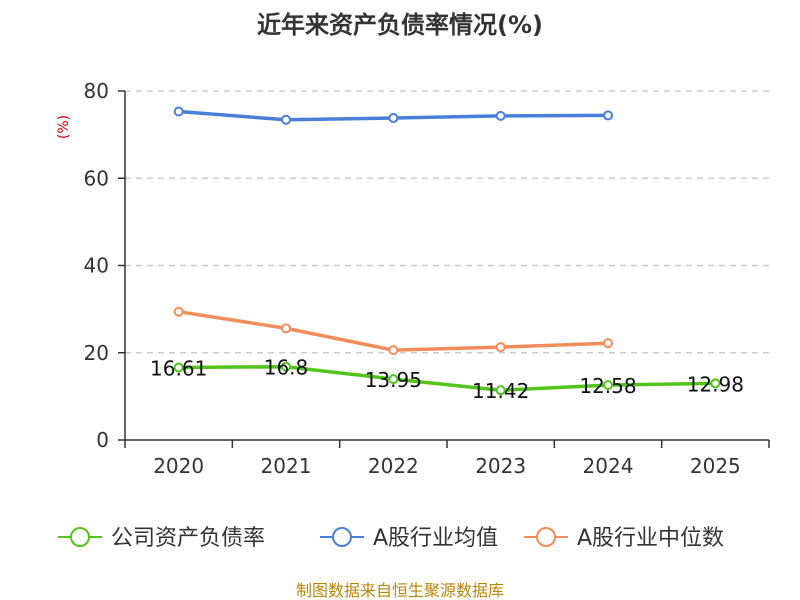 The height and width of the screenshot is (600, 800). What do you see at coordinates (188, 538) in the screenshot?
I see `legend-label: 公司资产负债率` at bounding box center [188, 538].